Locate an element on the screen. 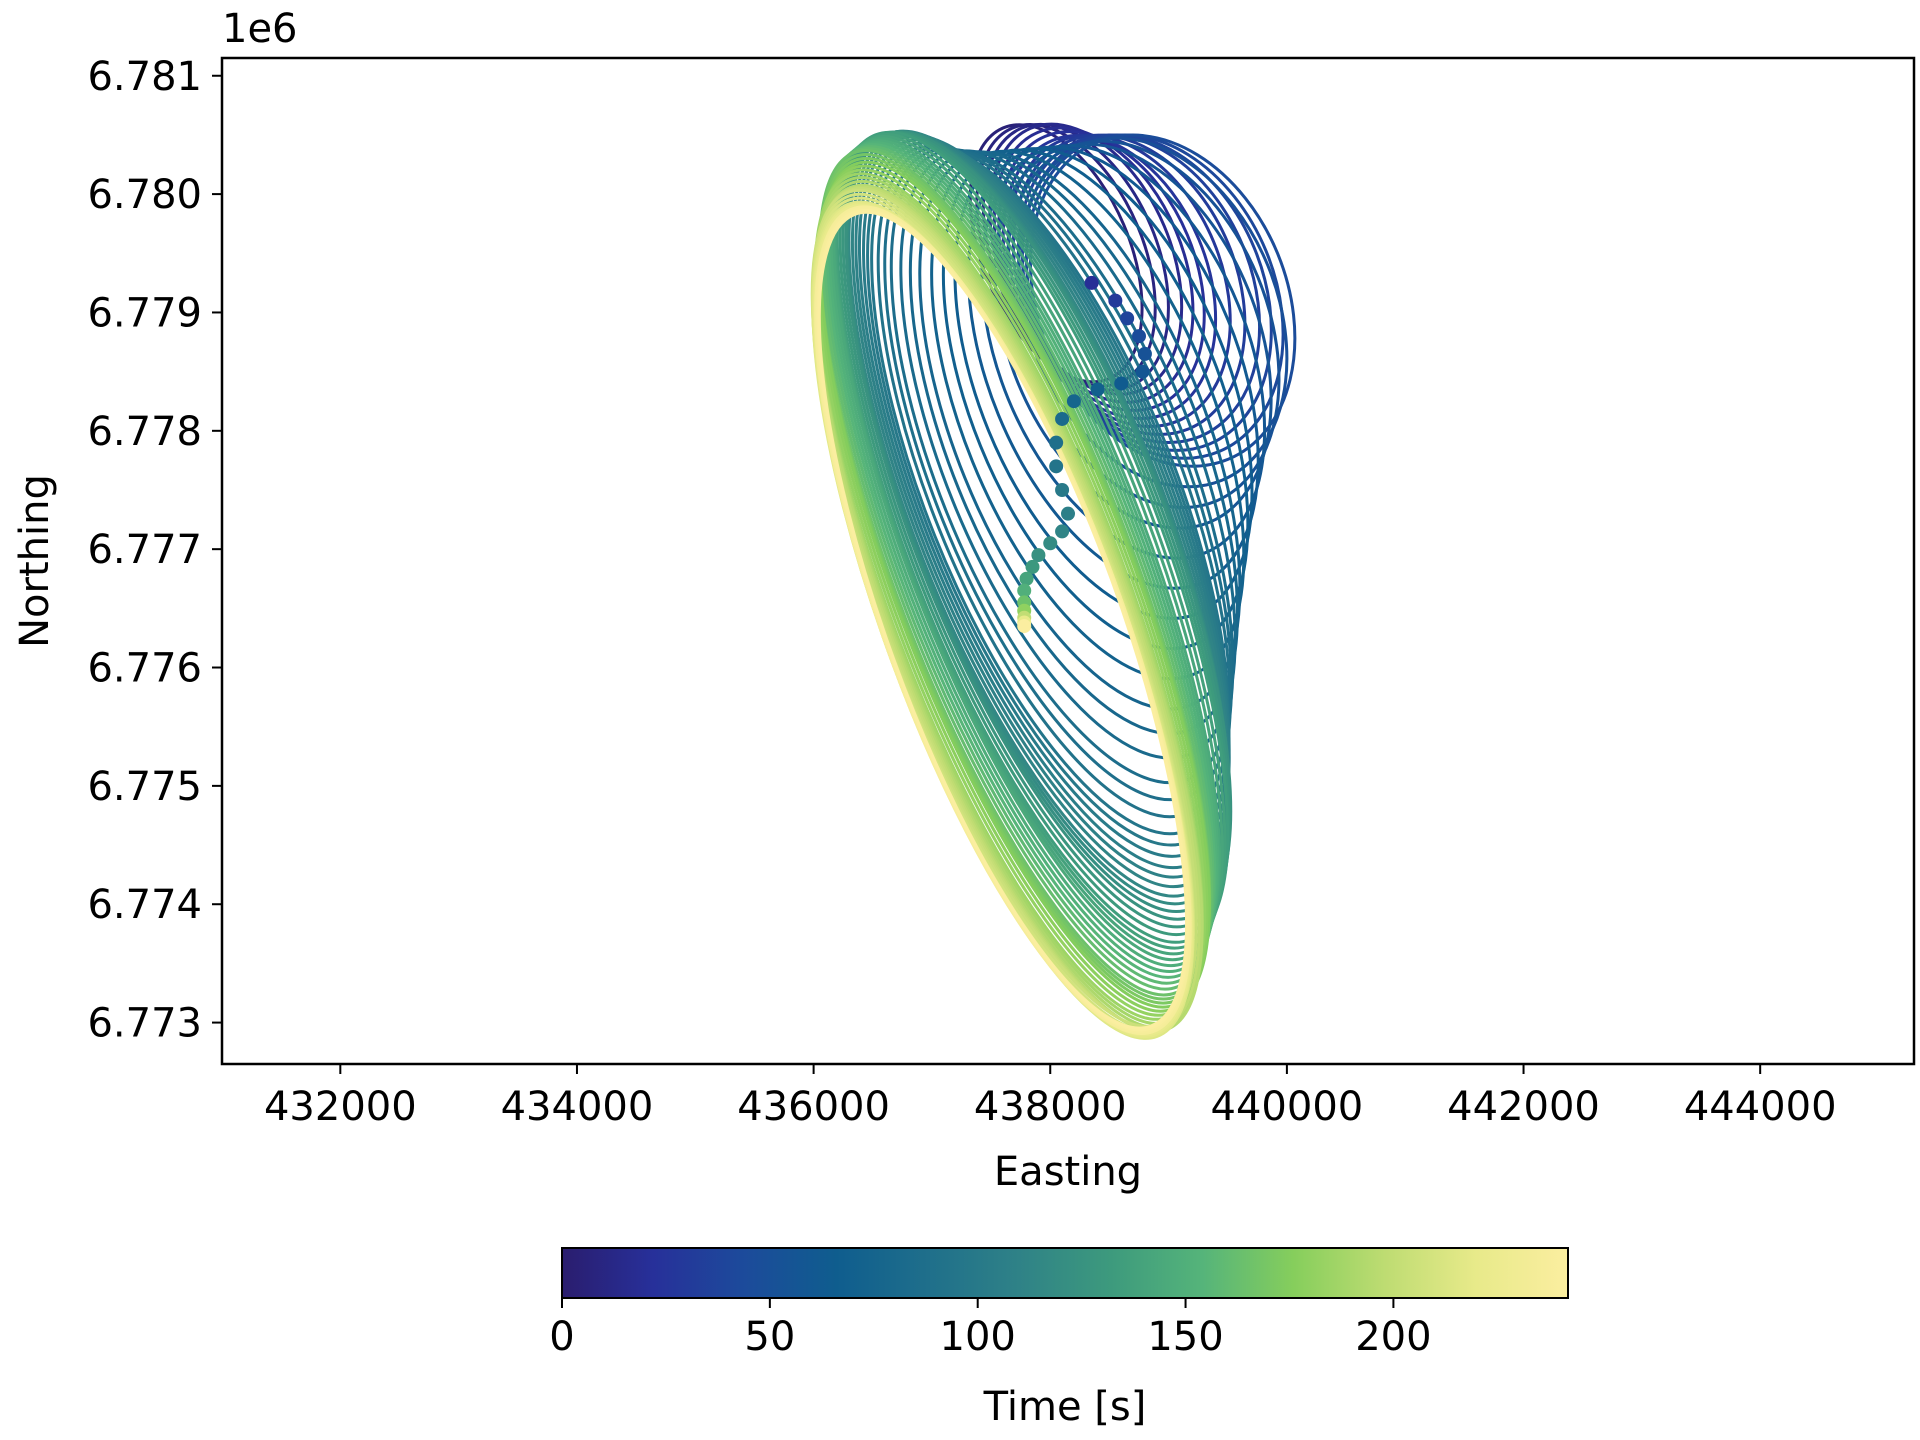  colorbar: 0 50 100 150 200 Time [s] is located at coordinates (1059, 1338).